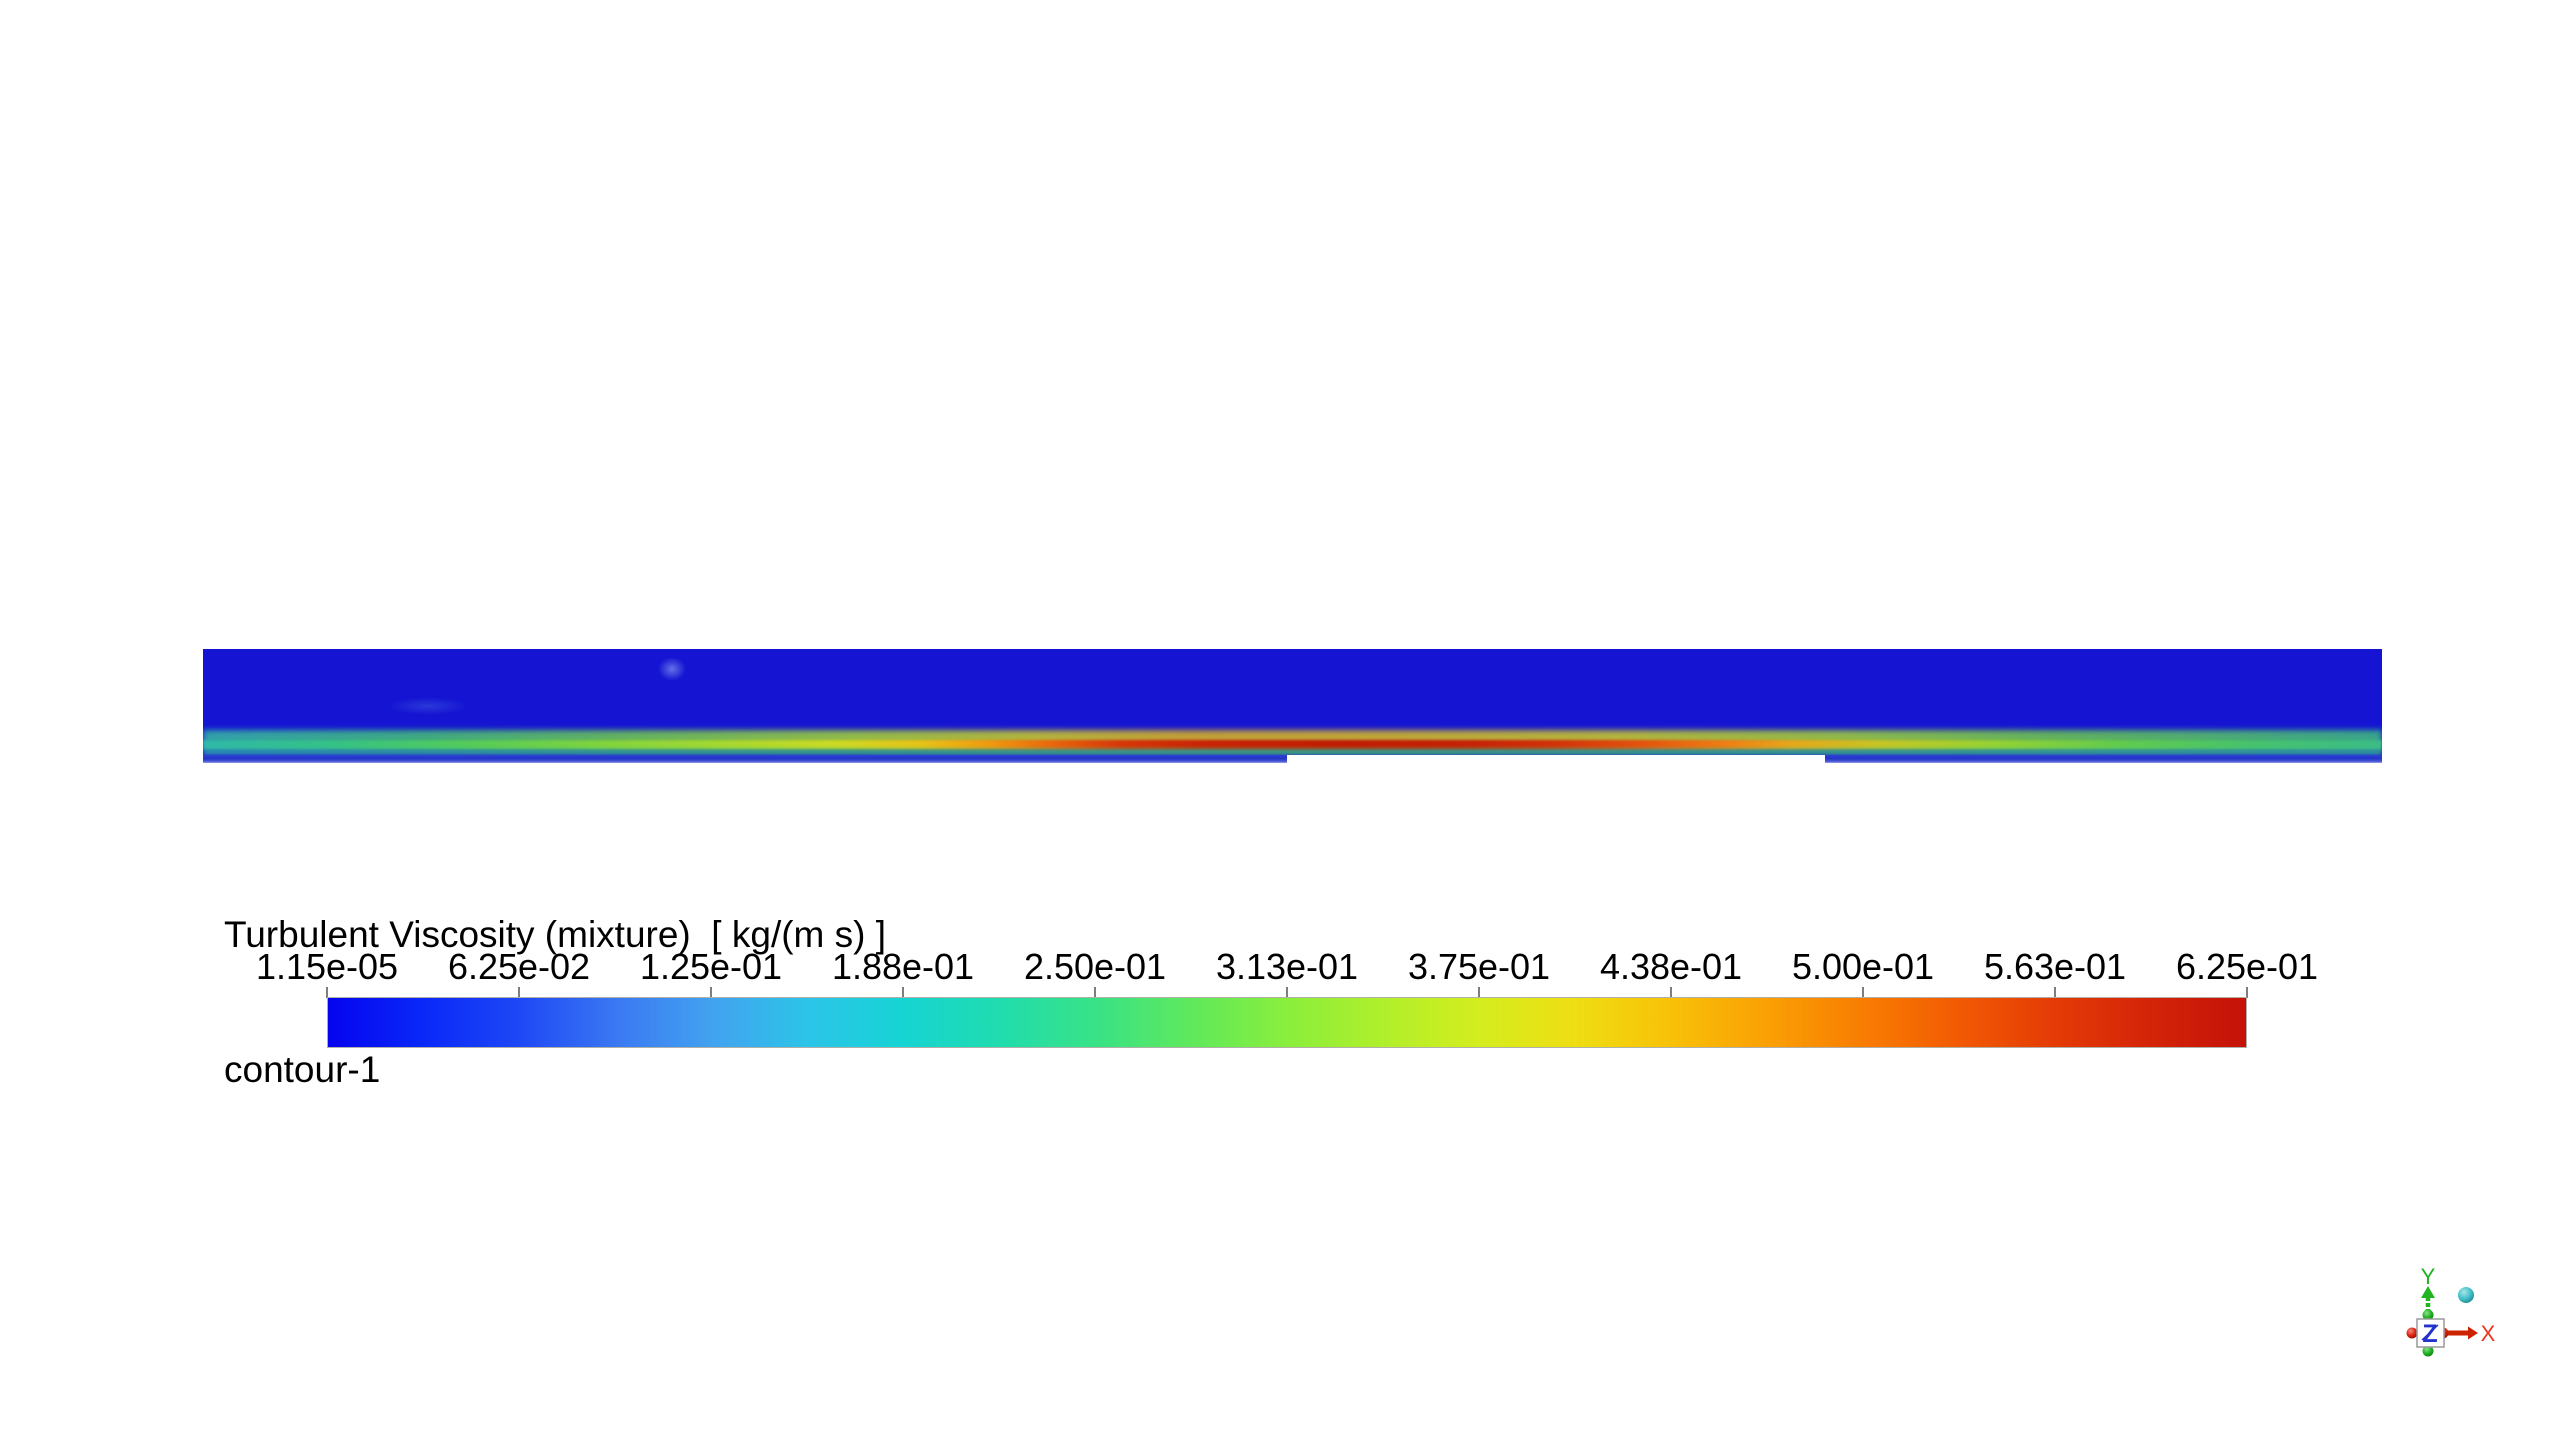 This screenshot has width=2560, height=1440. What do you see at coordinates (1863, 966) in the screenshot?
I see `colorbar-label: 5.00e-01` at bounding box center [1863, 966].